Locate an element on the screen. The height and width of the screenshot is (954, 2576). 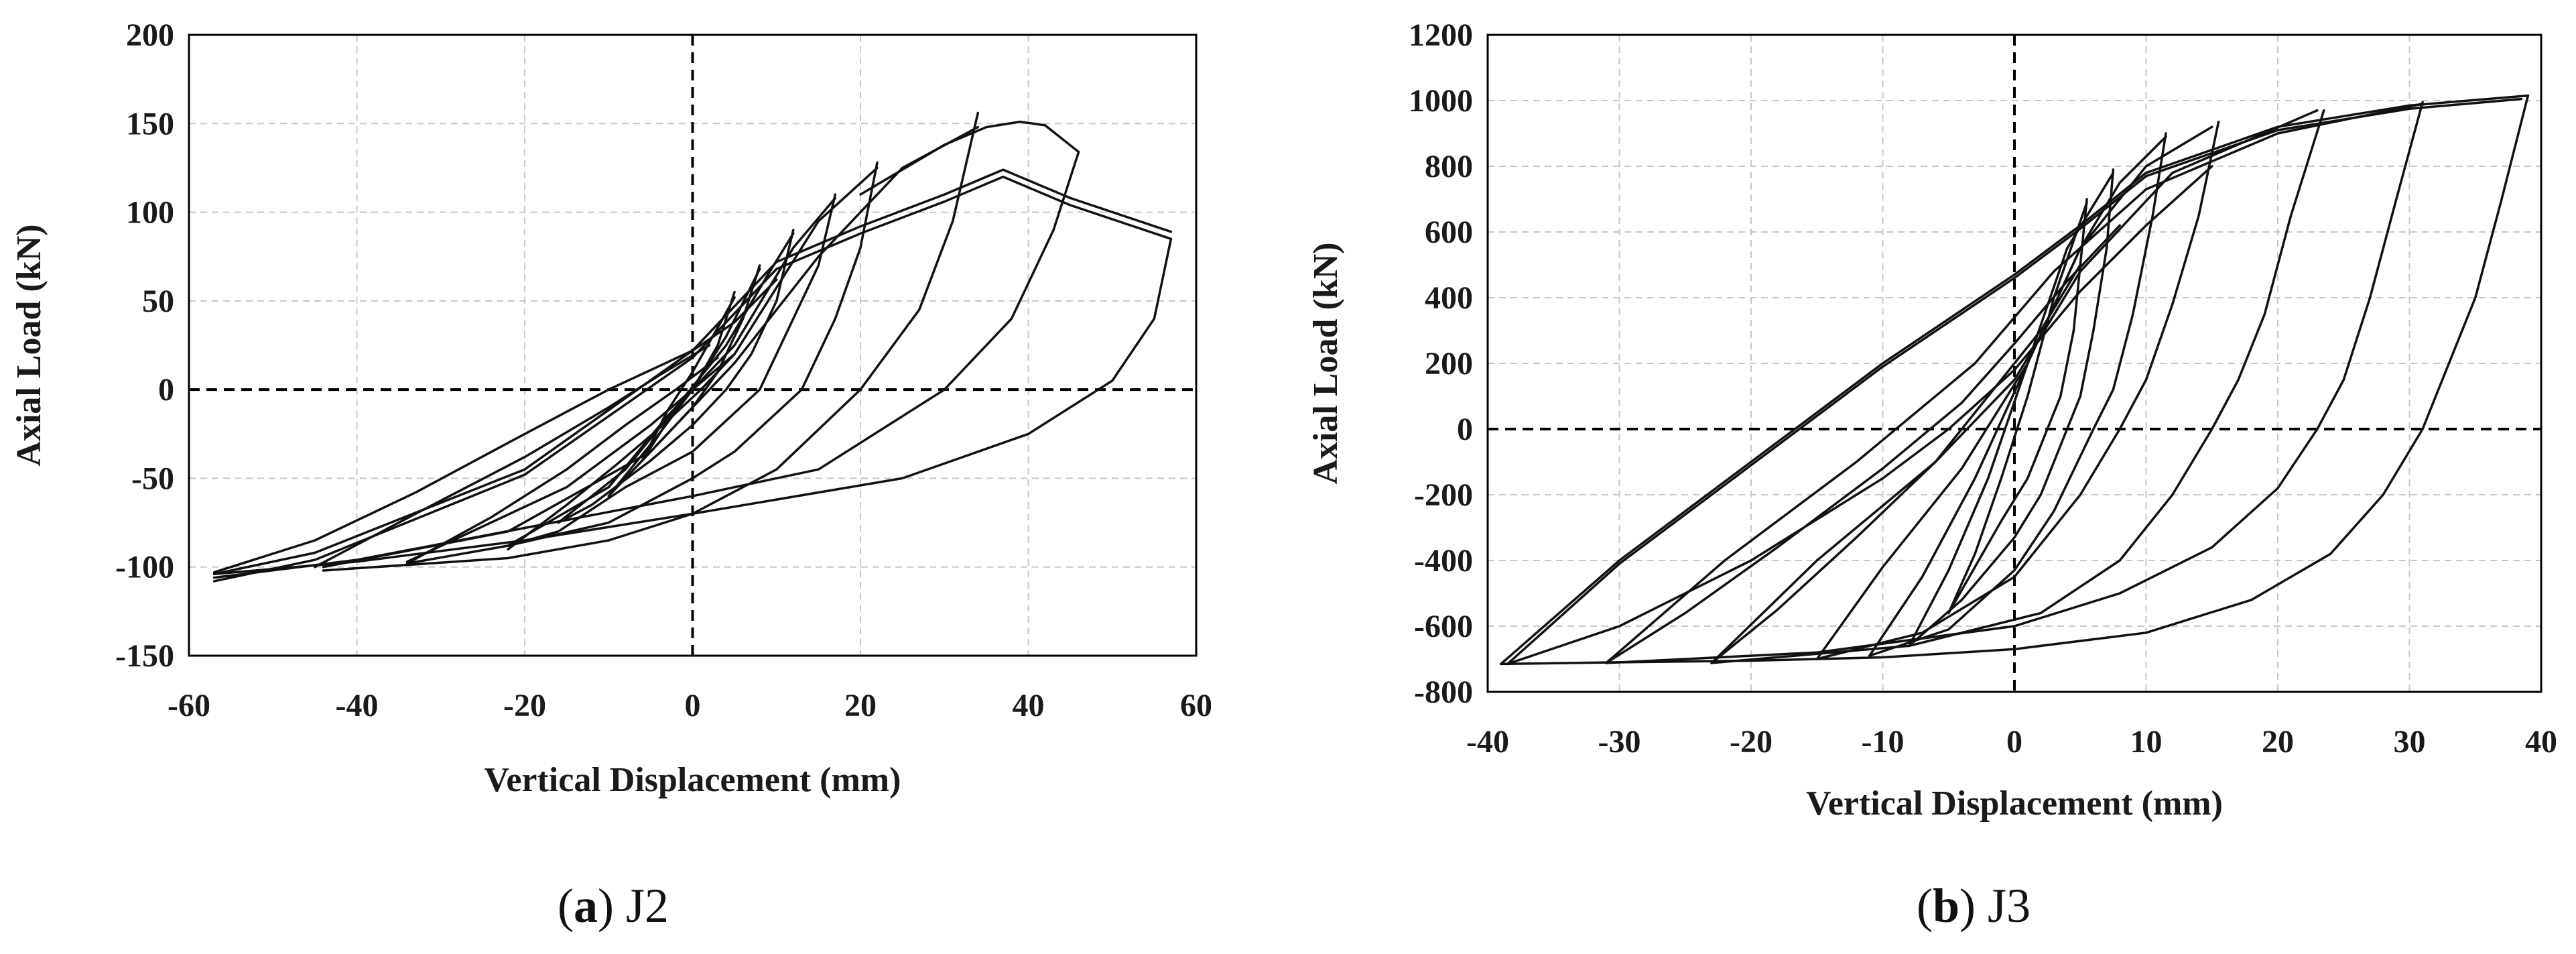
caption-a: (a) J2 is located at coordinates (613, 906).